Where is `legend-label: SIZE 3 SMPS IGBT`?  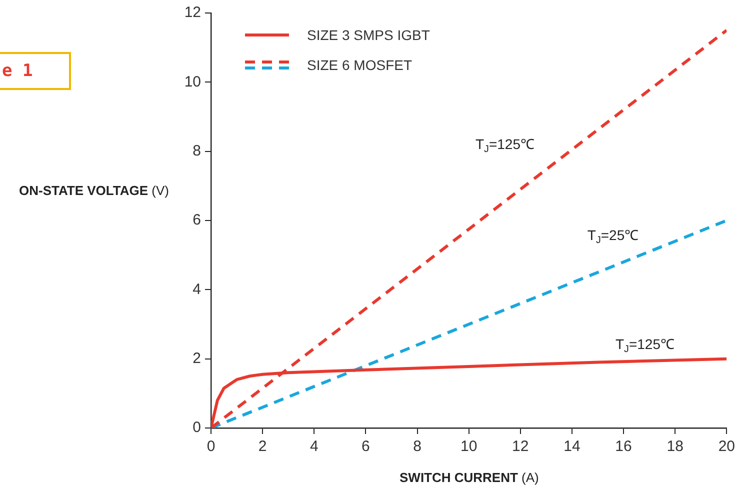
legend-label: SIZE 3 SMPS IGBT is located at coordinates (368, 35).